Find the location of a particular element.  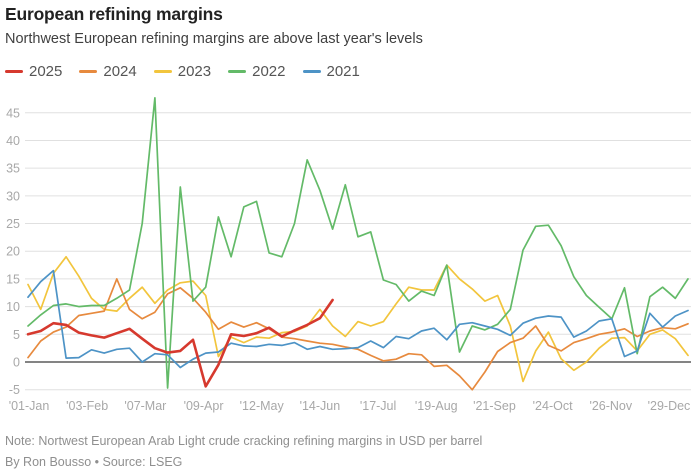

x-tick-label: '24-Oct is located at coordinates (553, 406).